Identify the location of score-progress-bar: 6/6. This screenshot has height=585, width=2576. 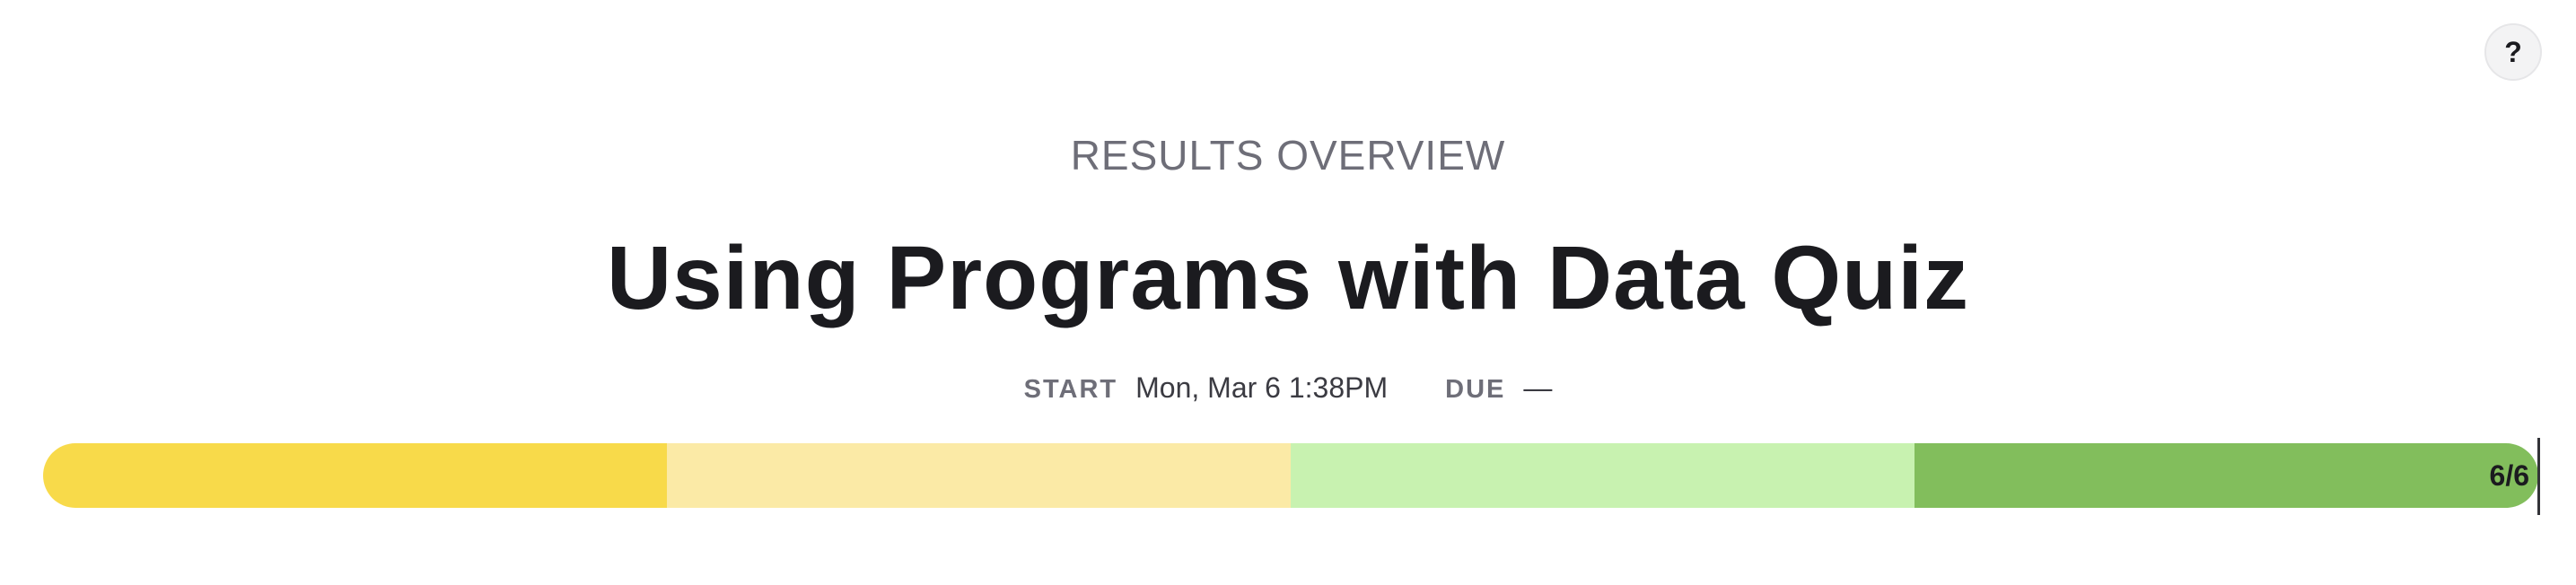
(1290, 476).